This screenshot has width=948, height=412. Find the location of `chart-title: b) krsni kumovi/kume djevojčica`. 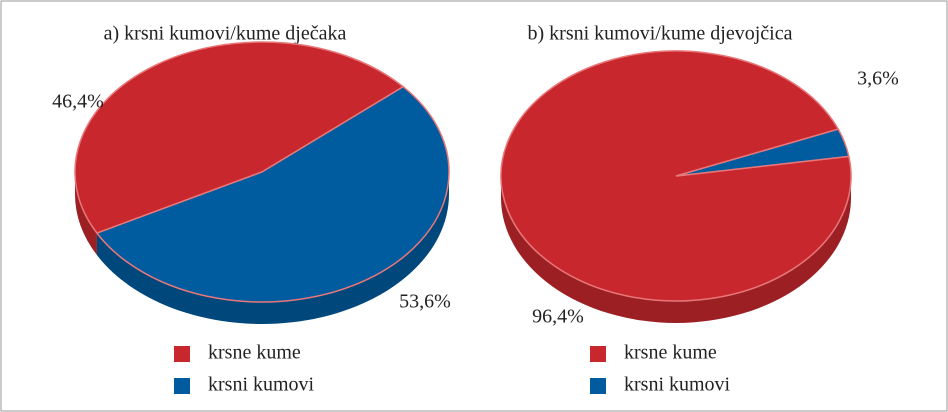

chart-title: b) krsni kumovi/kume djevojčica is located at coordinates (660, 34).